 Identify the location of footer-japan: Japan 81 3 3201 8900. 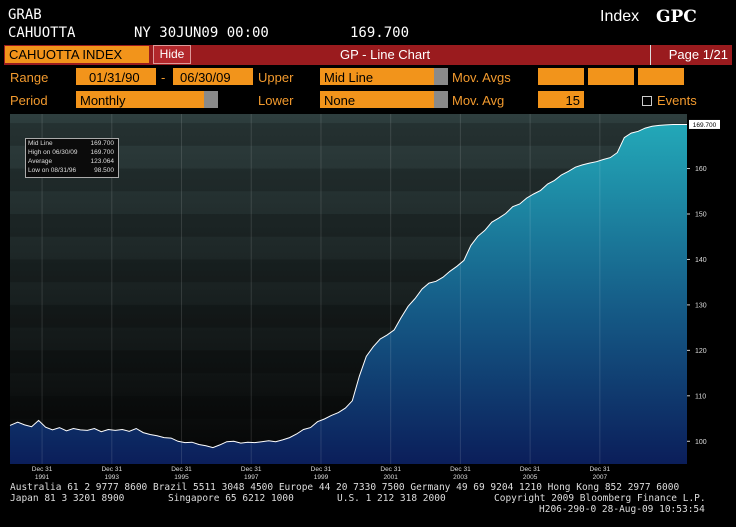
(67, 498).